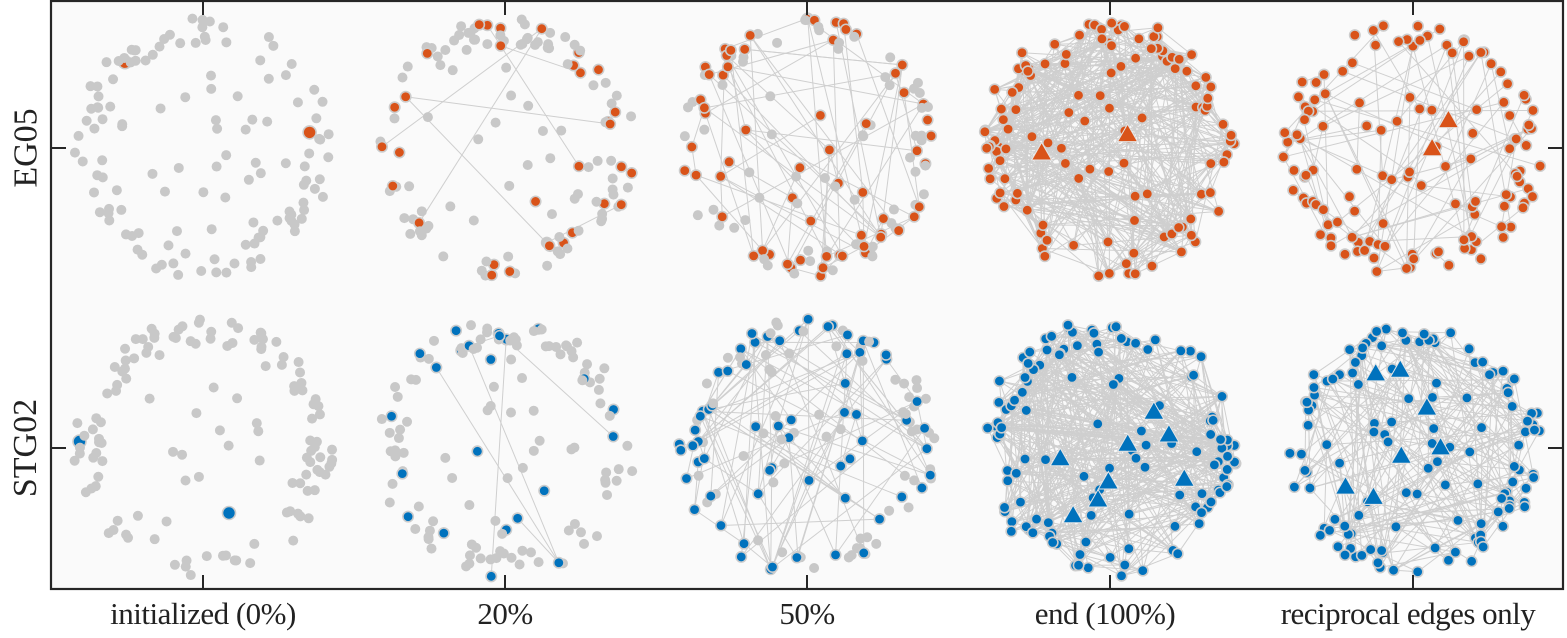 The height and width of the screenshot is (638, 1567). Describe the element at coordinates (1098, 498) in the screenshot. I see `hub-triangle` at that location.